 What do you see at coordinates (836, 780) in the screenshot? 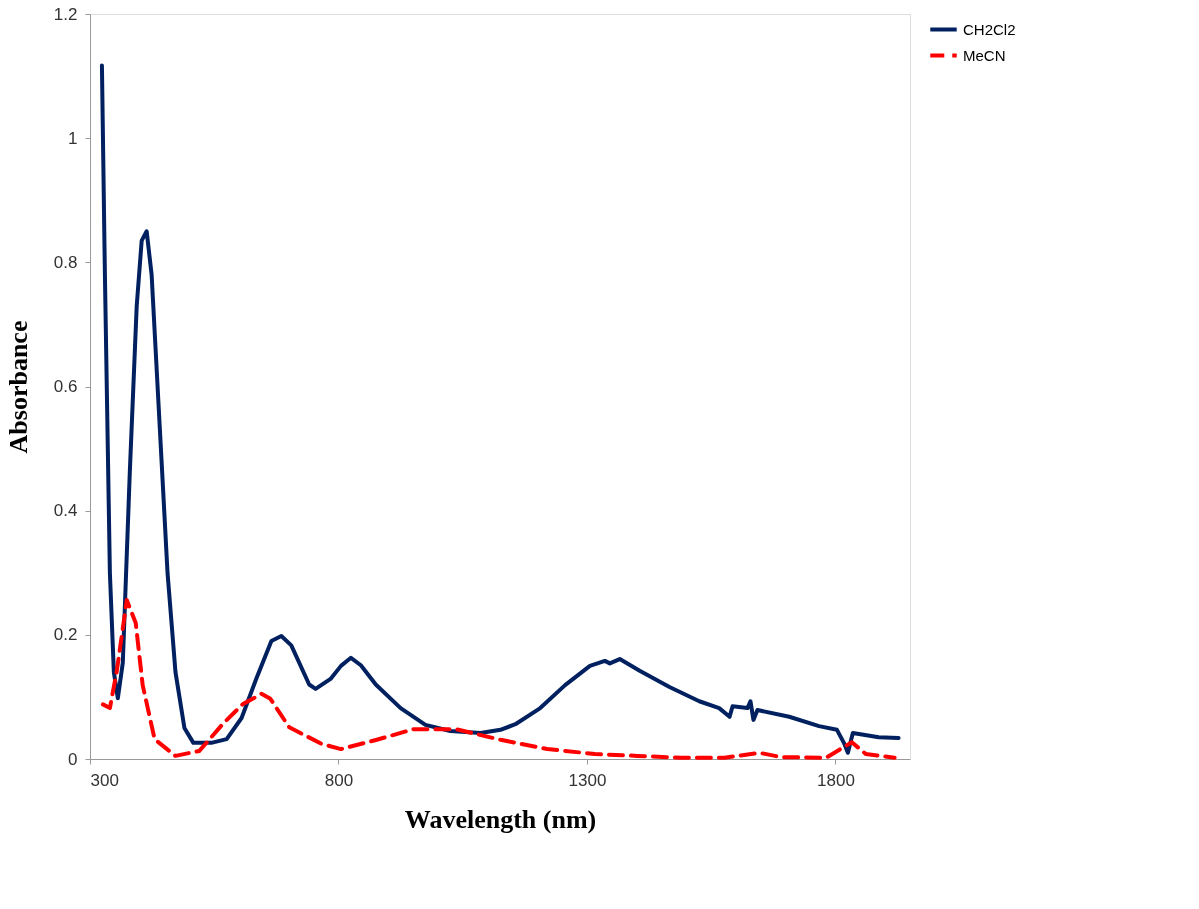
I see `x-tick-label: 1800` at bounding box center [836, 780].